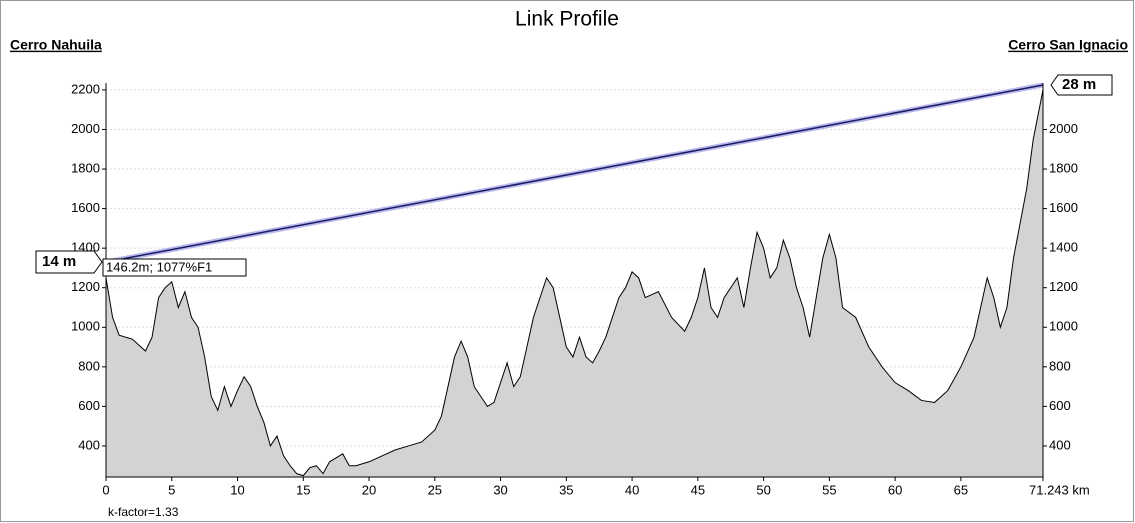 This screenshot has height=523, width=1135. I want to click on y-tick-label: 2000, so click(85, 128).